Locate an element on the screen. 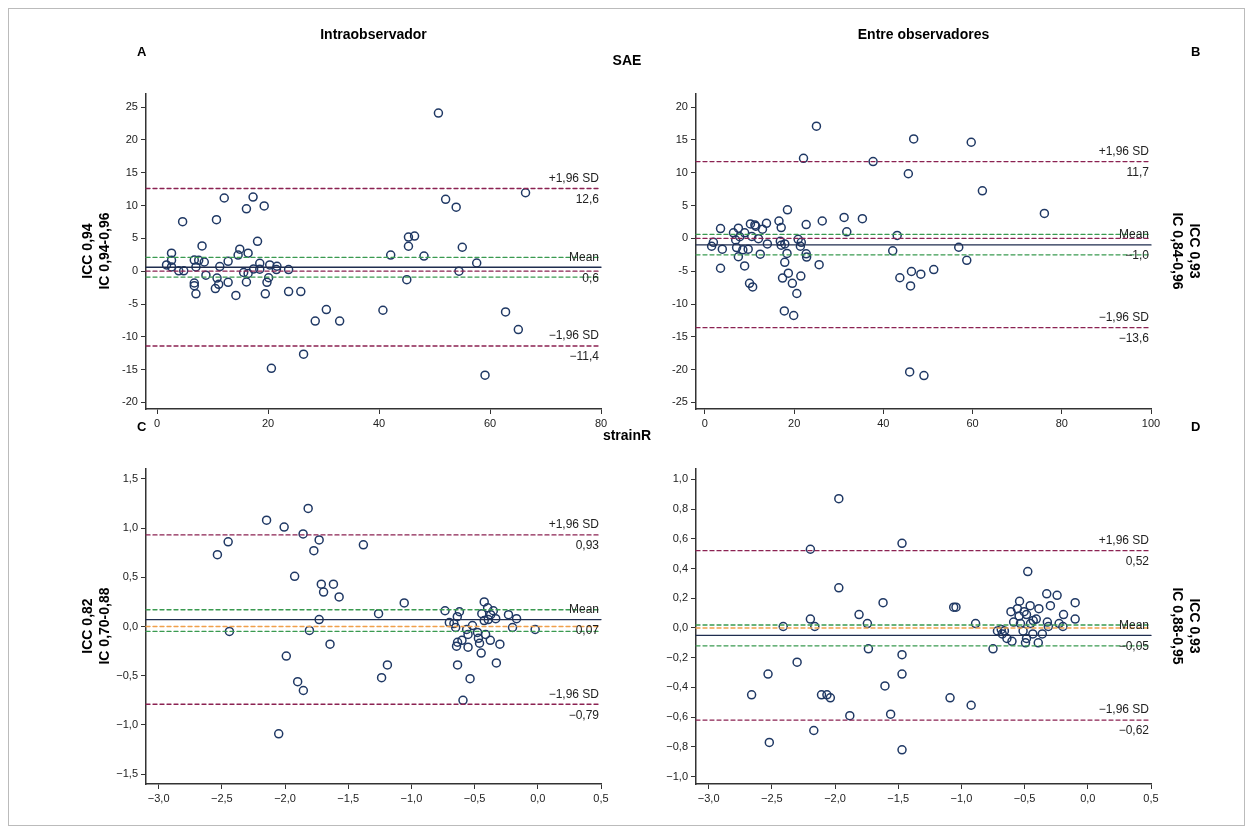  y-tick-label: -25 is located at coordinates (680, 401).